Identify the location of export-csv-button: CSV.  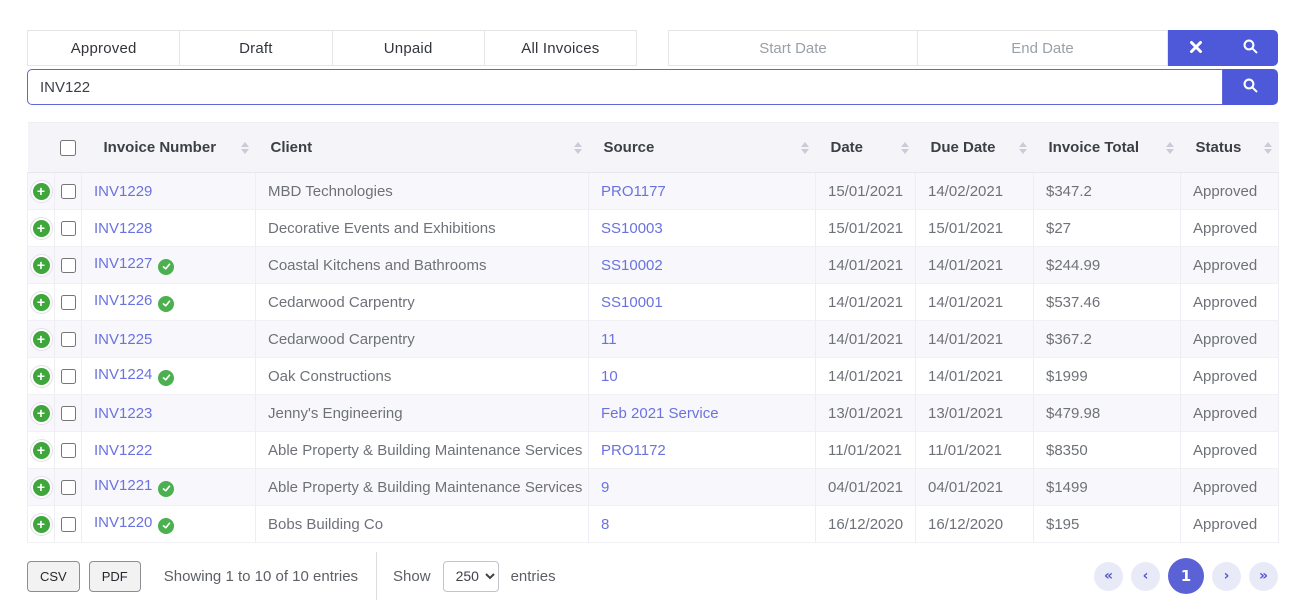
(53, 576).